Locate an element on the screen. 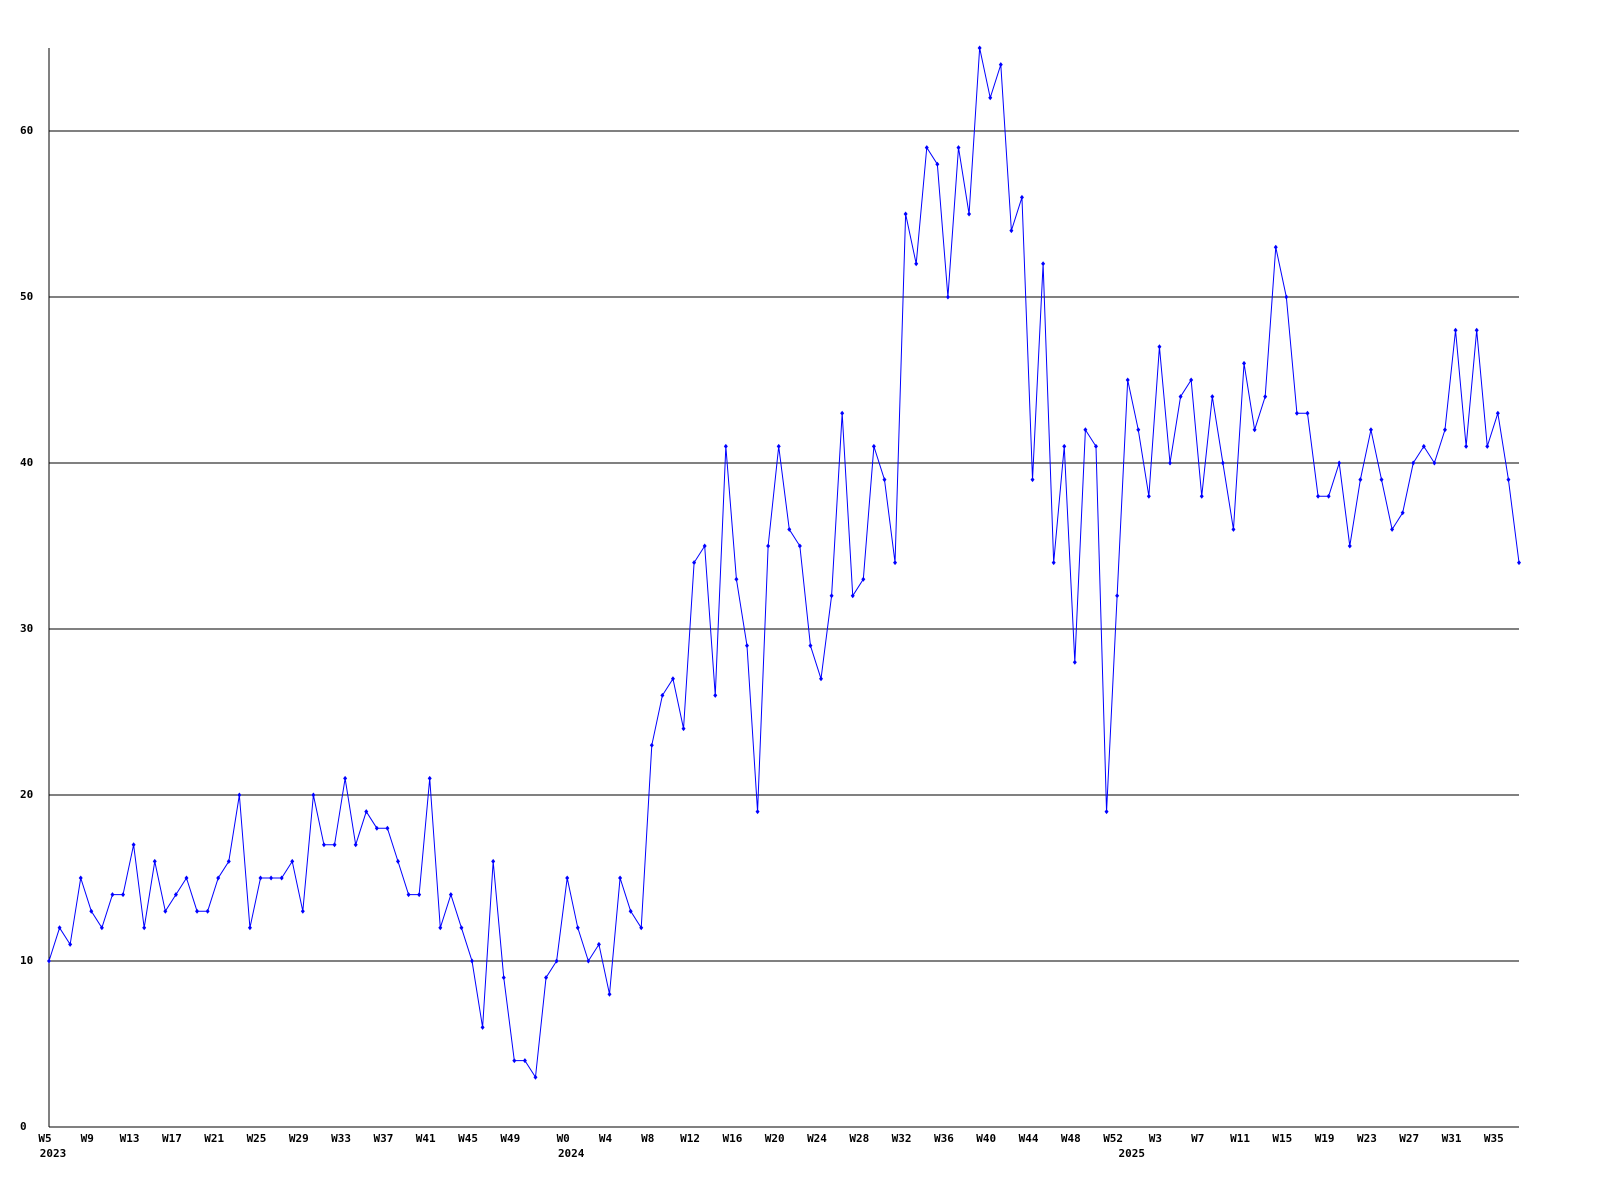 This screenshot has width=1600, height=1200. x-tick-label: W27 is located at coordinates (1409, 1138).